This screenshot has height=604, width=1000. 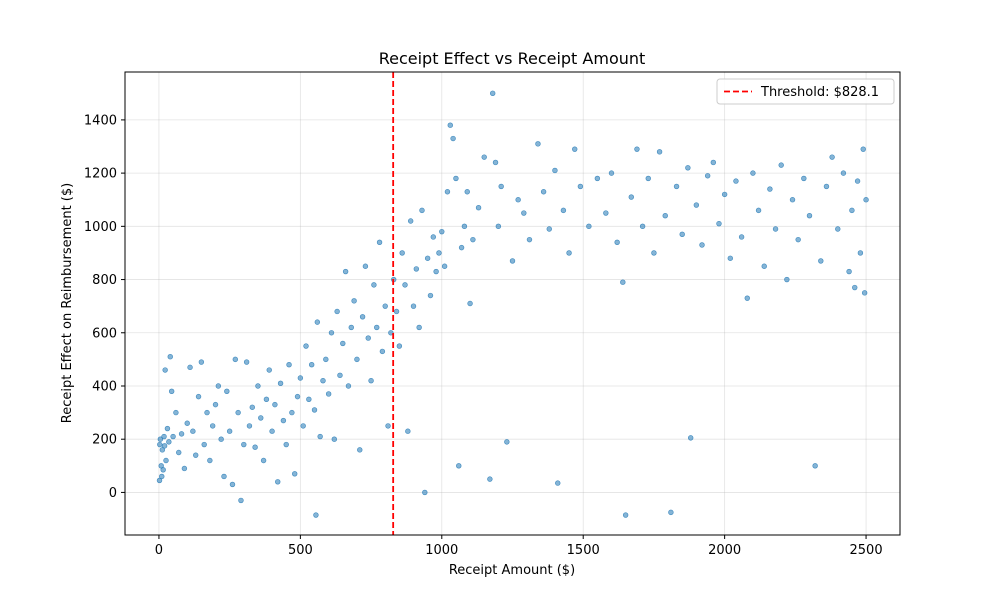 What do you see at coordinates (113, 493) in the screenshot?
I see `y-tick-label: 0` at bounding box center [113, 493].